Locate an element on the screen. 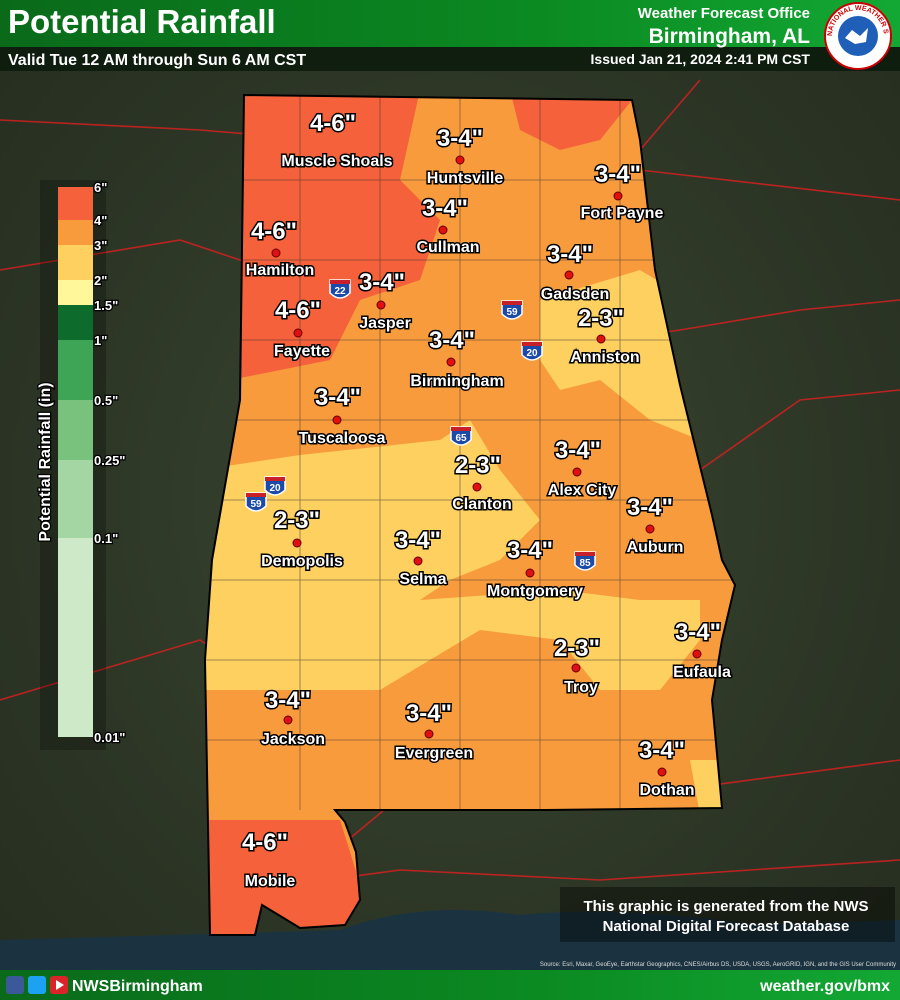 The image size is (900, 1000). shield-number: 20 is located at coordinates (532, 353).